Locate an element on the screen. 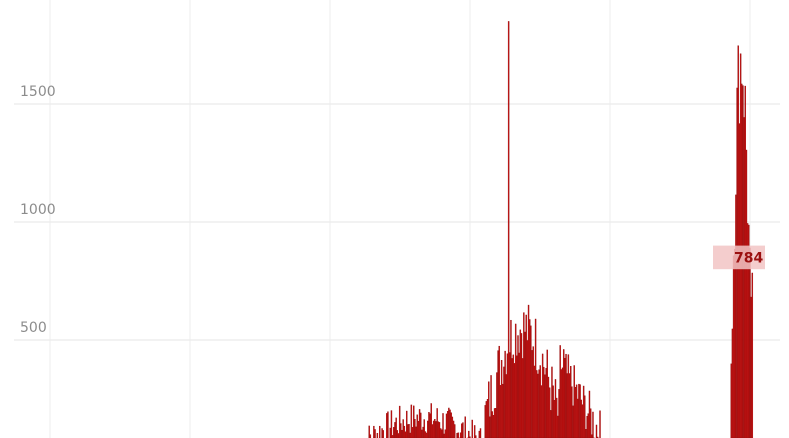 Image resolution: width=789 pixels, height=438 pixels. y-tick-label-1500: 1500 is located at coordinates (38, 92).